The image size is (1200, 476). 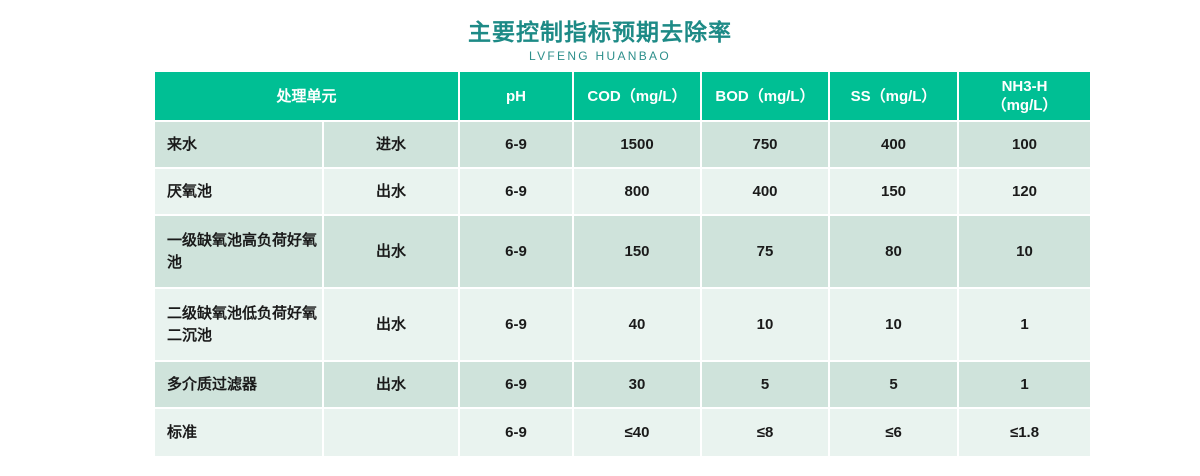 What do you see at coordinates (637, 96) in the screenshot?
I see `column-header-cod: COD（mg/L）` at bounding box center [637, 96].